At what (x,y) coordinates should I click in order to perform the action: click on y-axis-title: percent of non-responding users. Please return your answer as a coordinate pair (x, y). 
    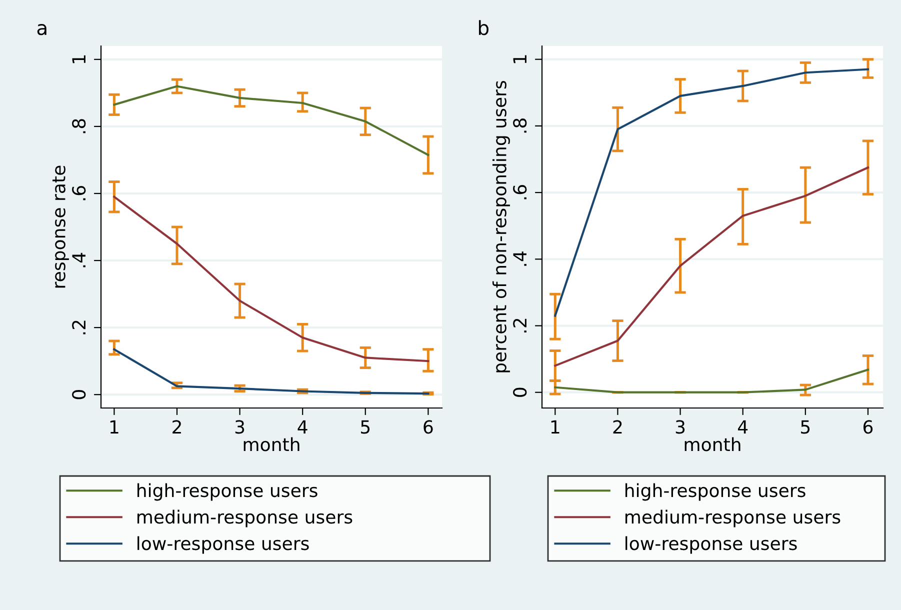
    Looking at the image, I should click on (501, 226).